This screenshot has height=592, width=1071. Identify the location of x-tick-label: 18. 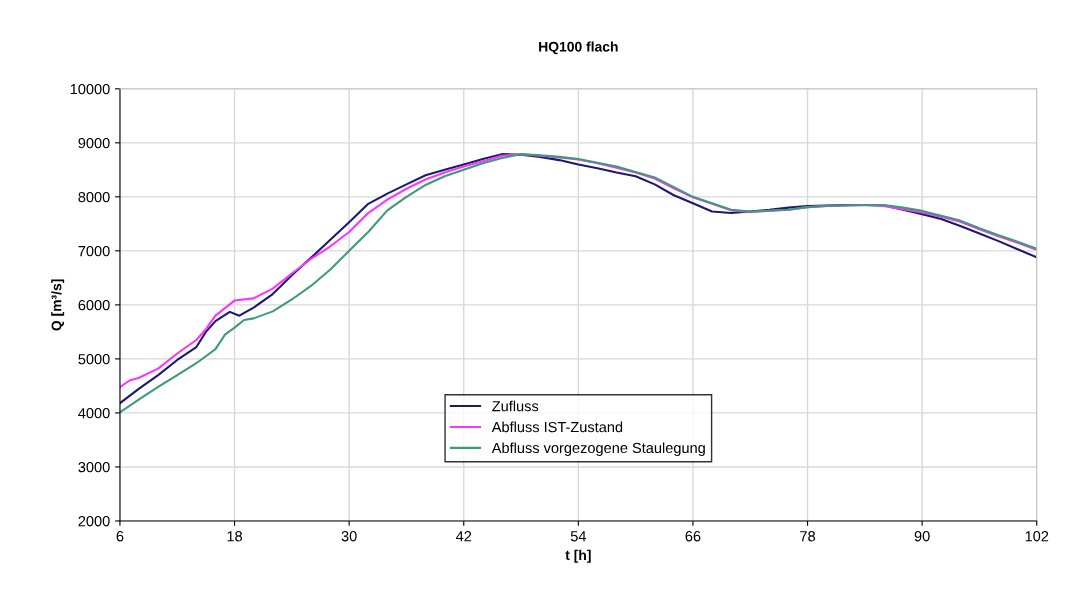
(235, 536).